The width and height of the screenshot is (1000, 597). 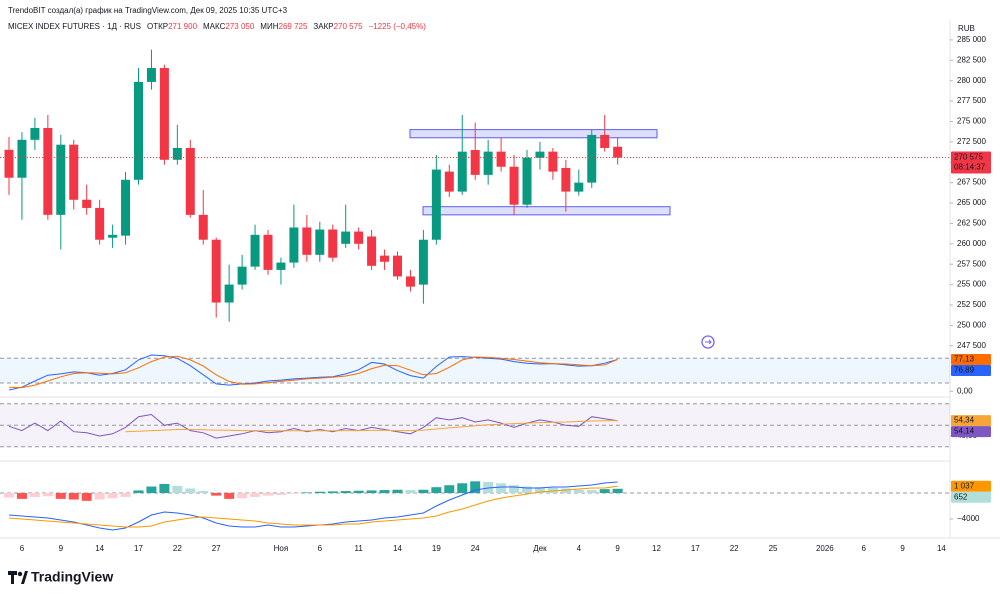 I want to click on high-value: 273 050, so click(x=239, y=26).